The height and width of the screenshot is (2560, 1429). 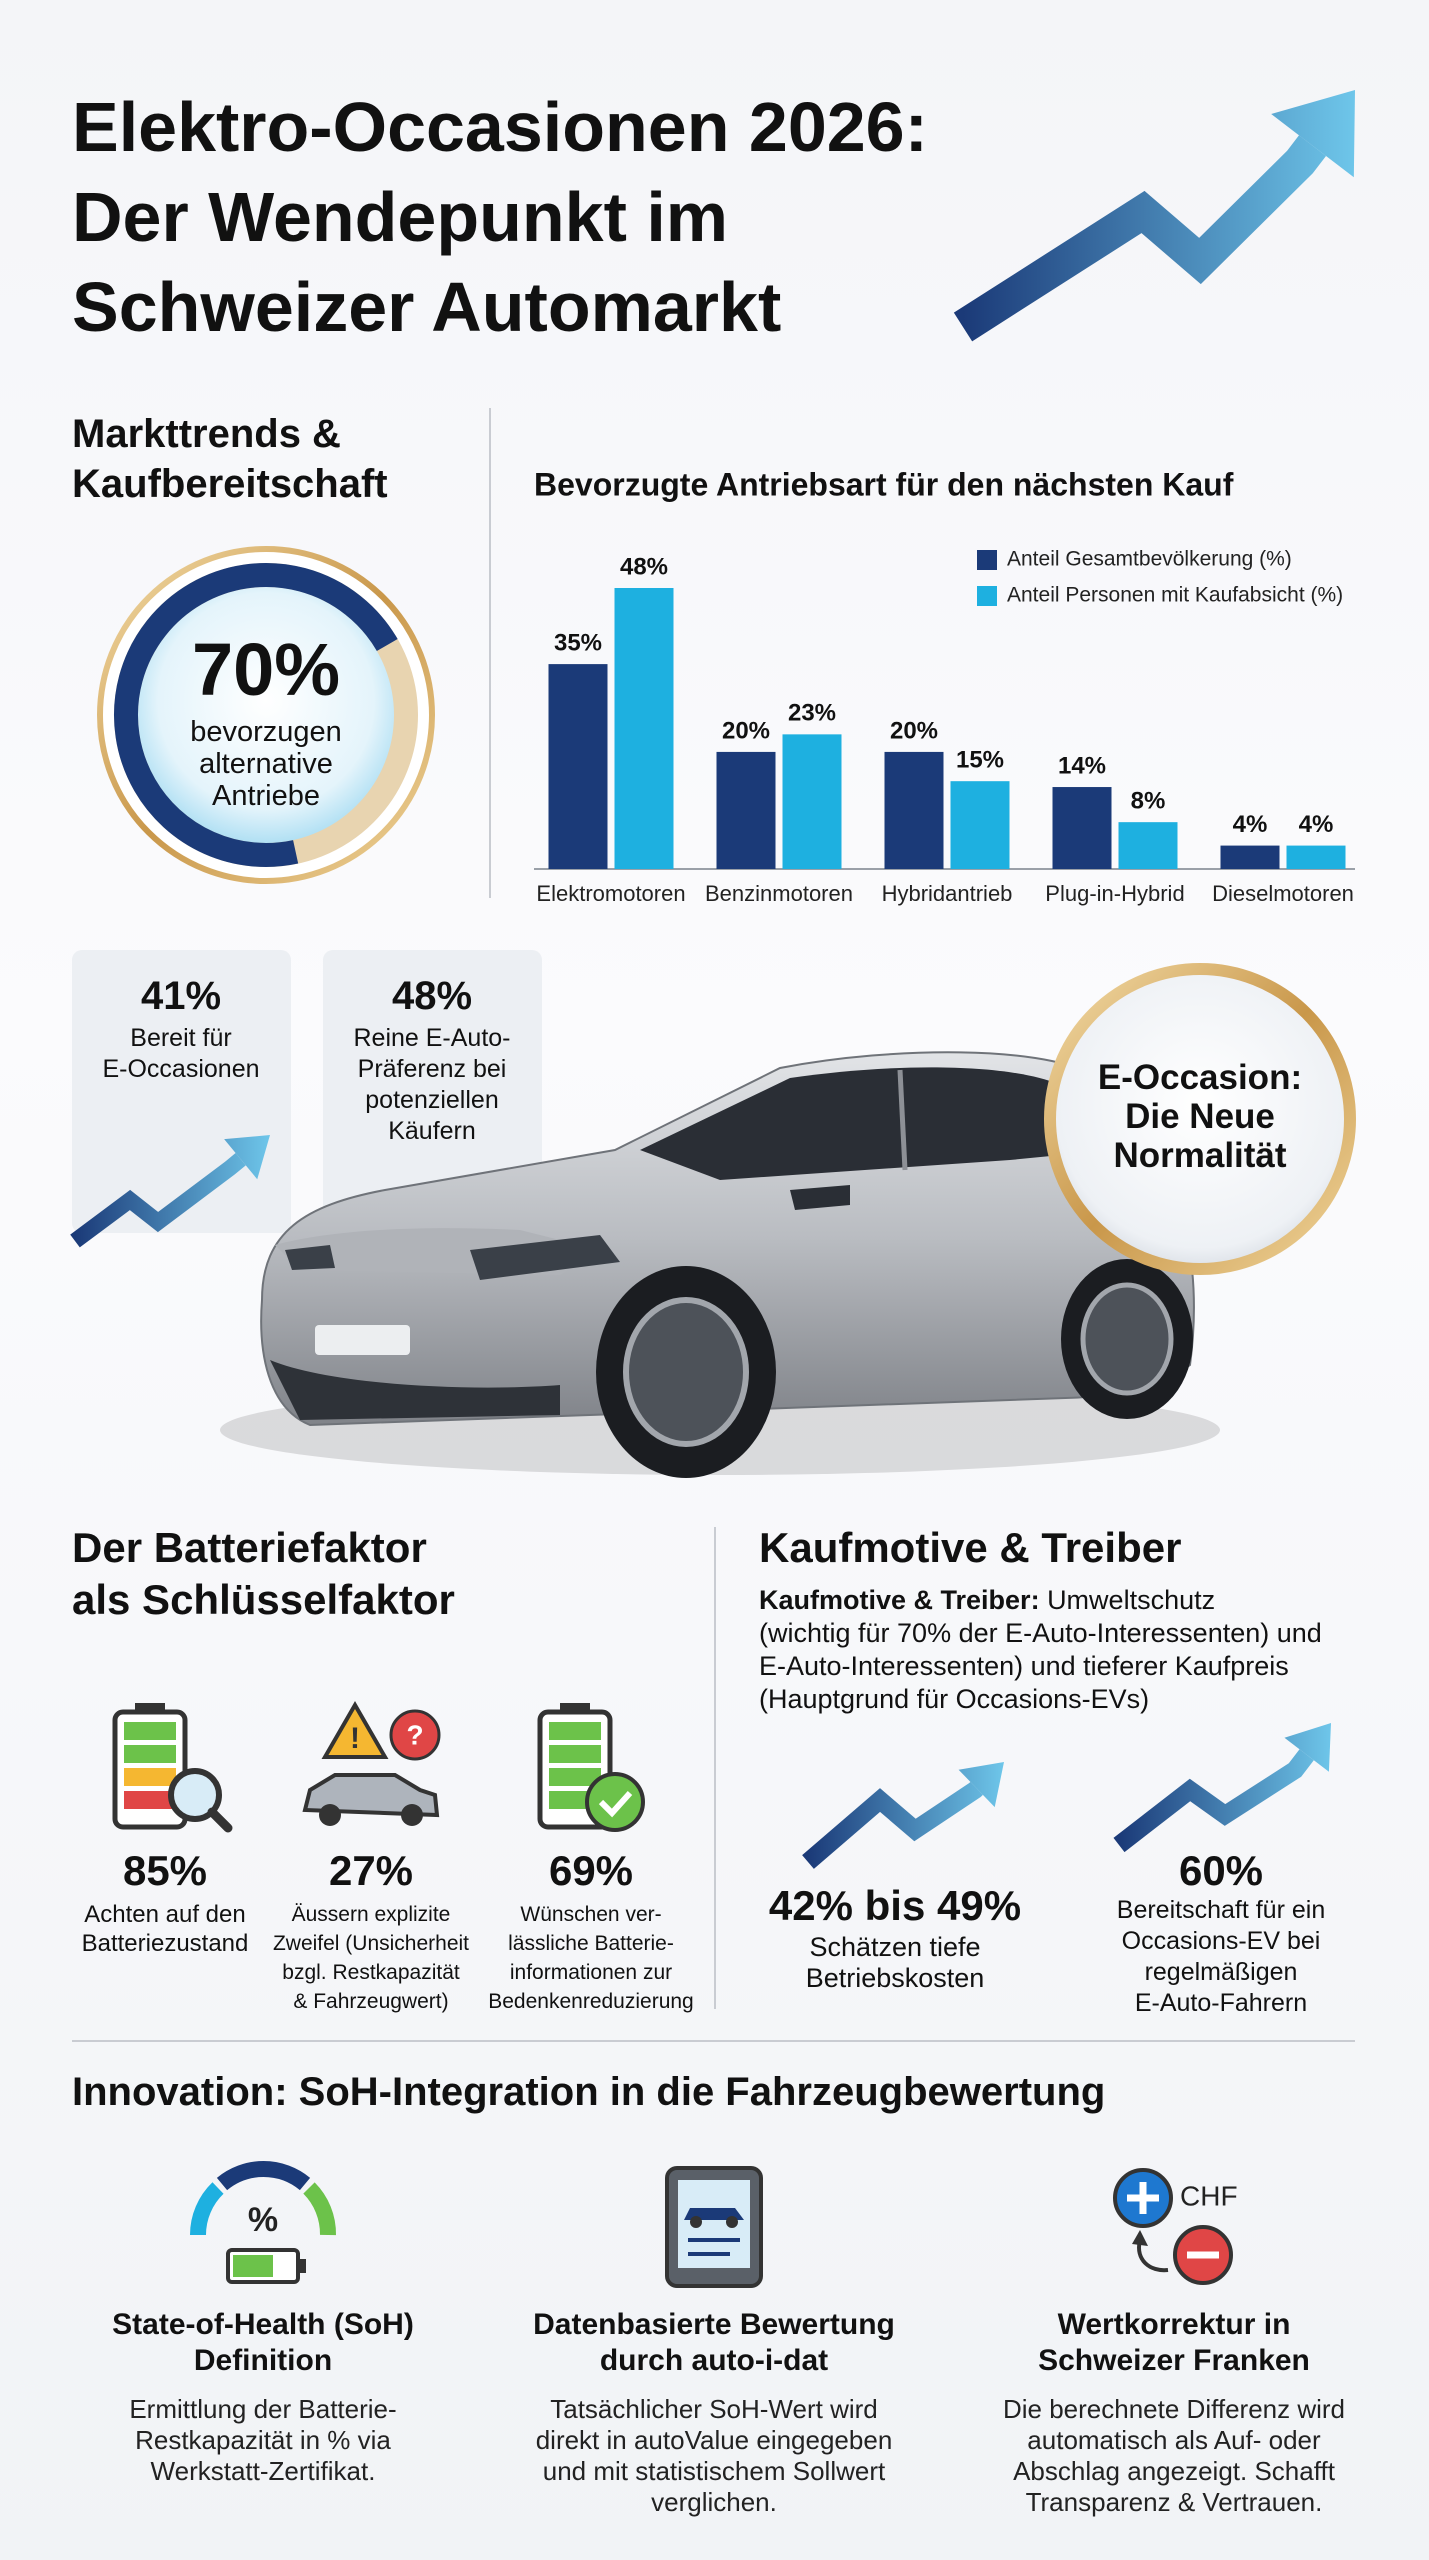 What do you see at coordinates (714, 2360) in the screenshot?
I see `item-title-line: durch auto-i-dat` at bounding box center [714, 2360].